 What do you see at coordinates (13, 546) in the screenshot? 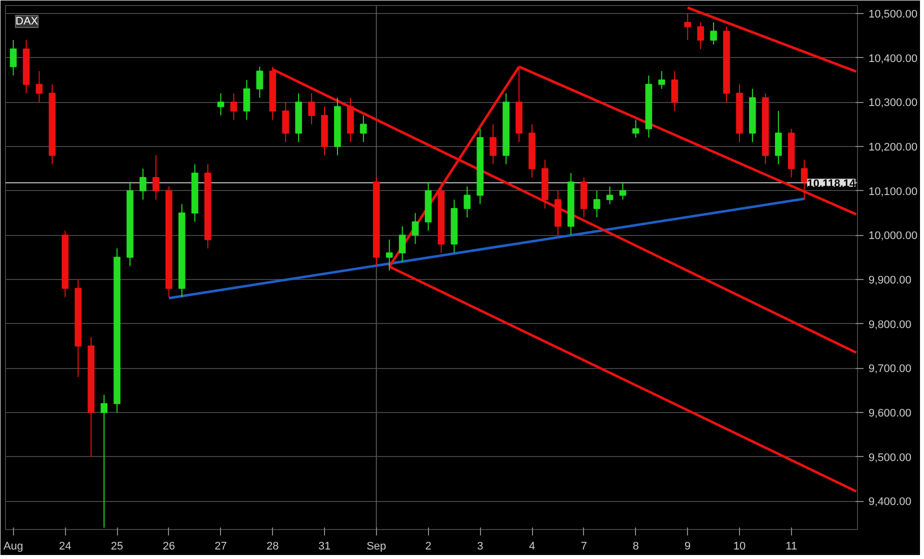
I see `x-tick-label: Aug` at bounding box center [13, 546].